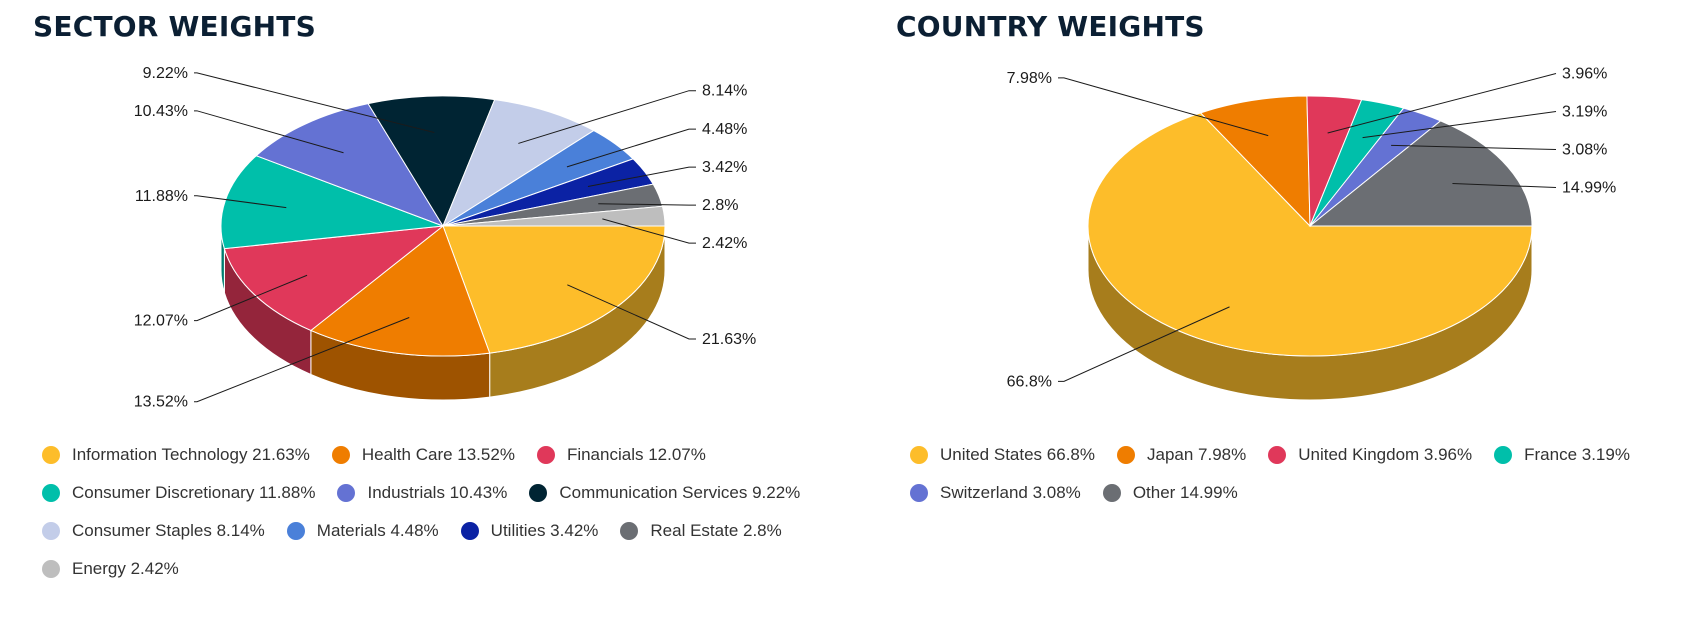  What do you see at coordinates (431, 161) in the screenshot?
I see `pie-slice-communication-services` at bounding box center [431, 161].